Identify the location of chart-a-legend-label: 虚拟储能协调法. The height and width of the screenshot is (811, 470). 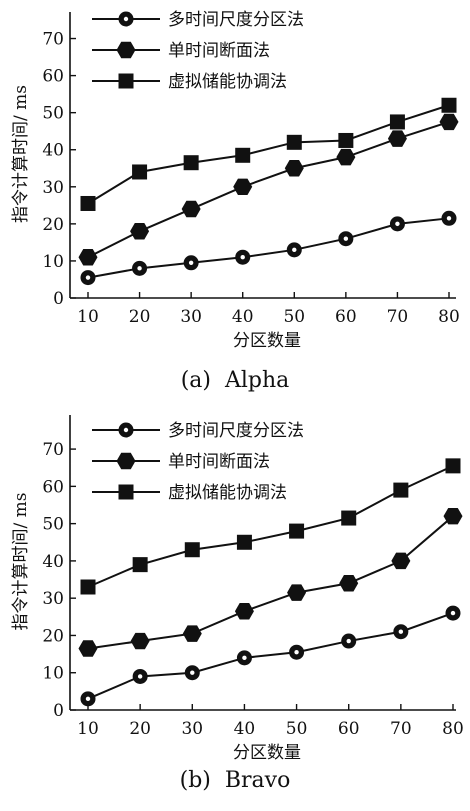
(227, 82).